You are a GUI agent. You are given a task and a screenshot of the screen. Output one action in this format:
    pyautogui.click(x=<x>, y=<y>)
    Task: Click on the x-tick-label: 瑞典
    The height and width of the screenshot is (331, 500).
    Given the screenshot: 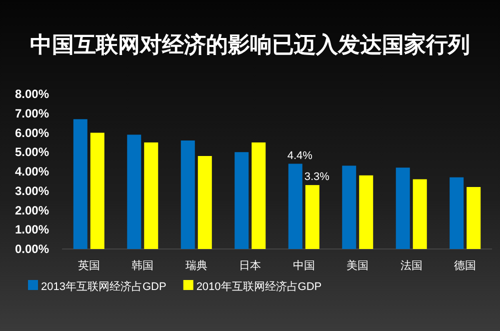 What is the action you would take?
    pyautogui.click(x=196, y=265)
    